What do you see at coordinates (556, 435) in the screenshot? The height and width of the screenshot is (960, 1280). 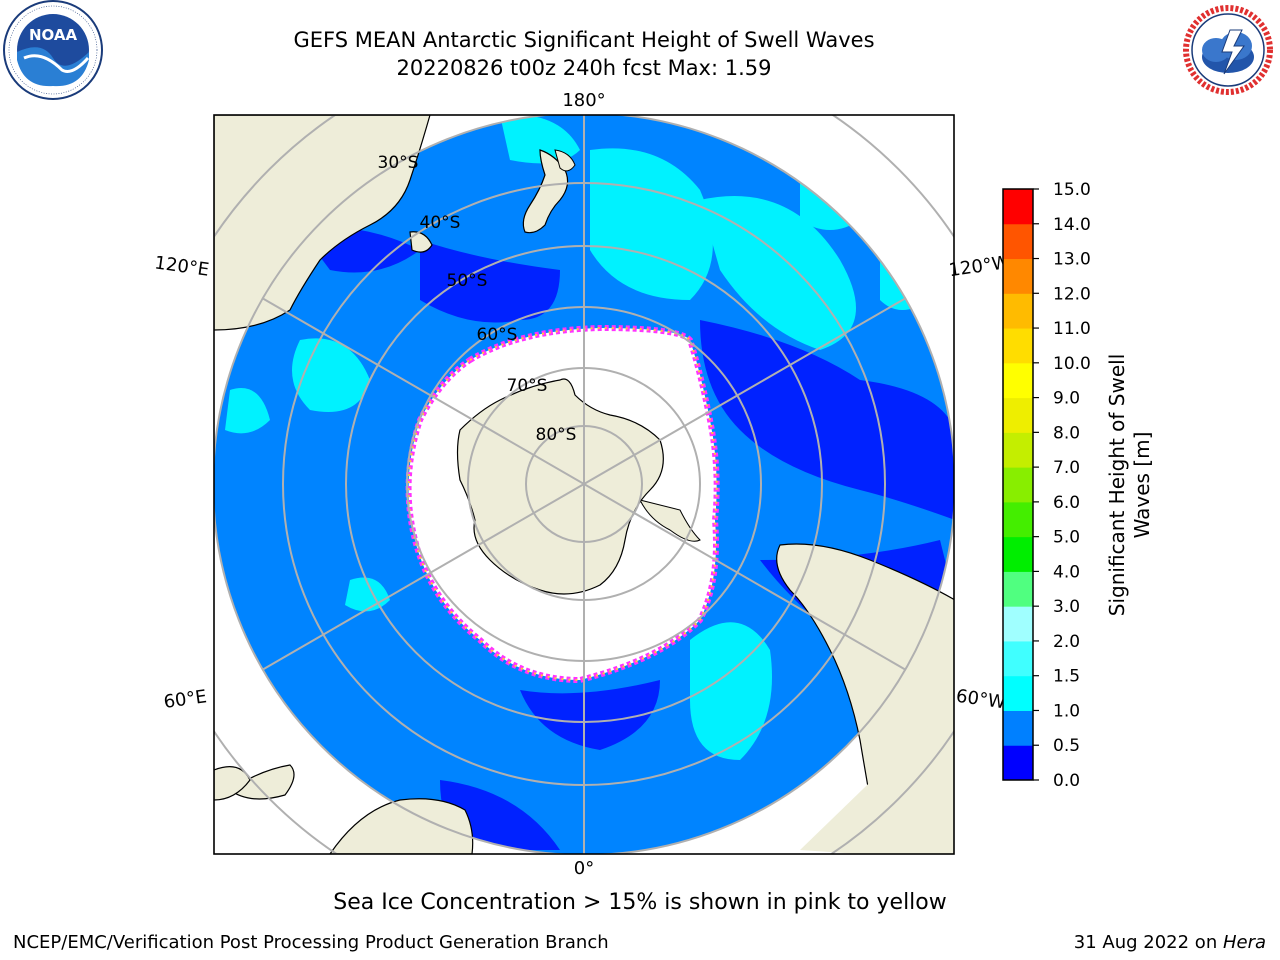 I see `lat-label-80s: 80°S` at bounding box center [556, 435].